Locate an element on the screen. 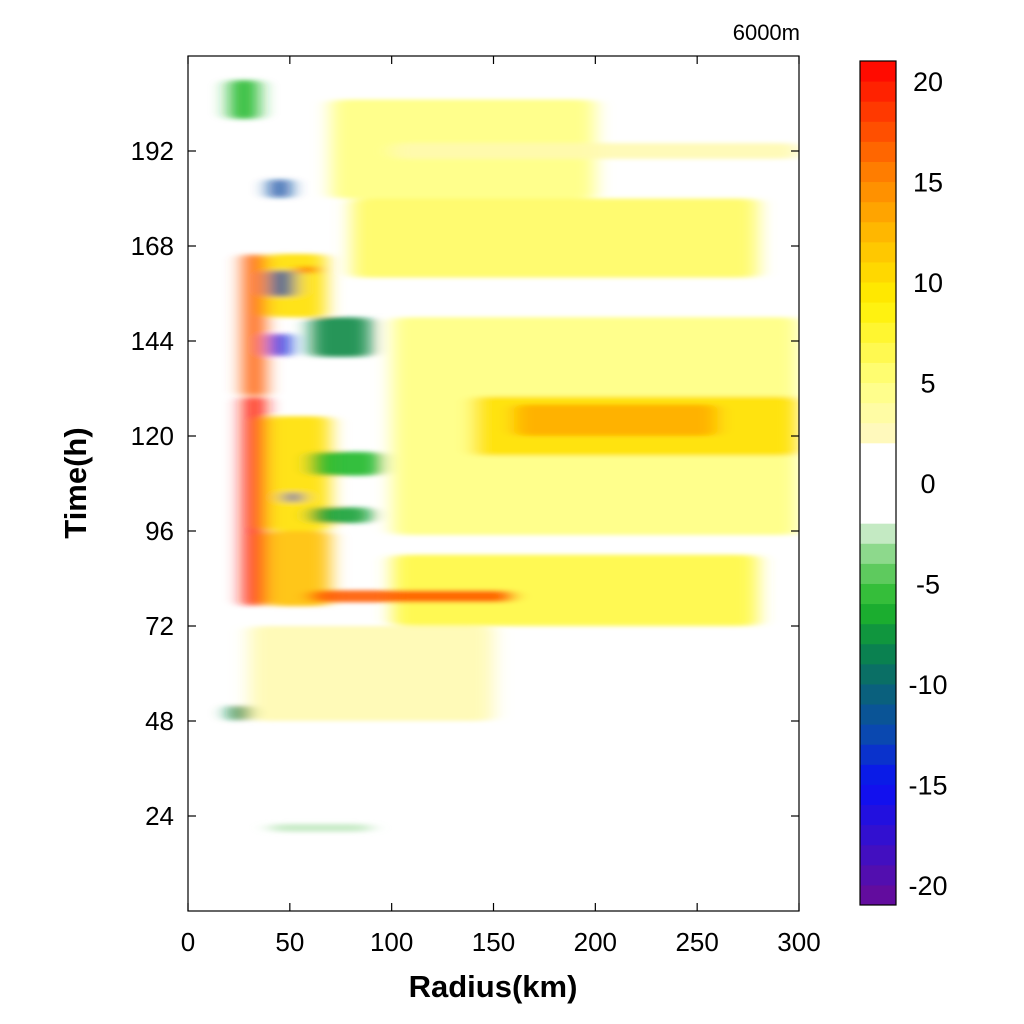 Image resolution: width=1024 pixels, height=1024 pixels. colorbar-label: 0 is located at coordinates (927, 484).